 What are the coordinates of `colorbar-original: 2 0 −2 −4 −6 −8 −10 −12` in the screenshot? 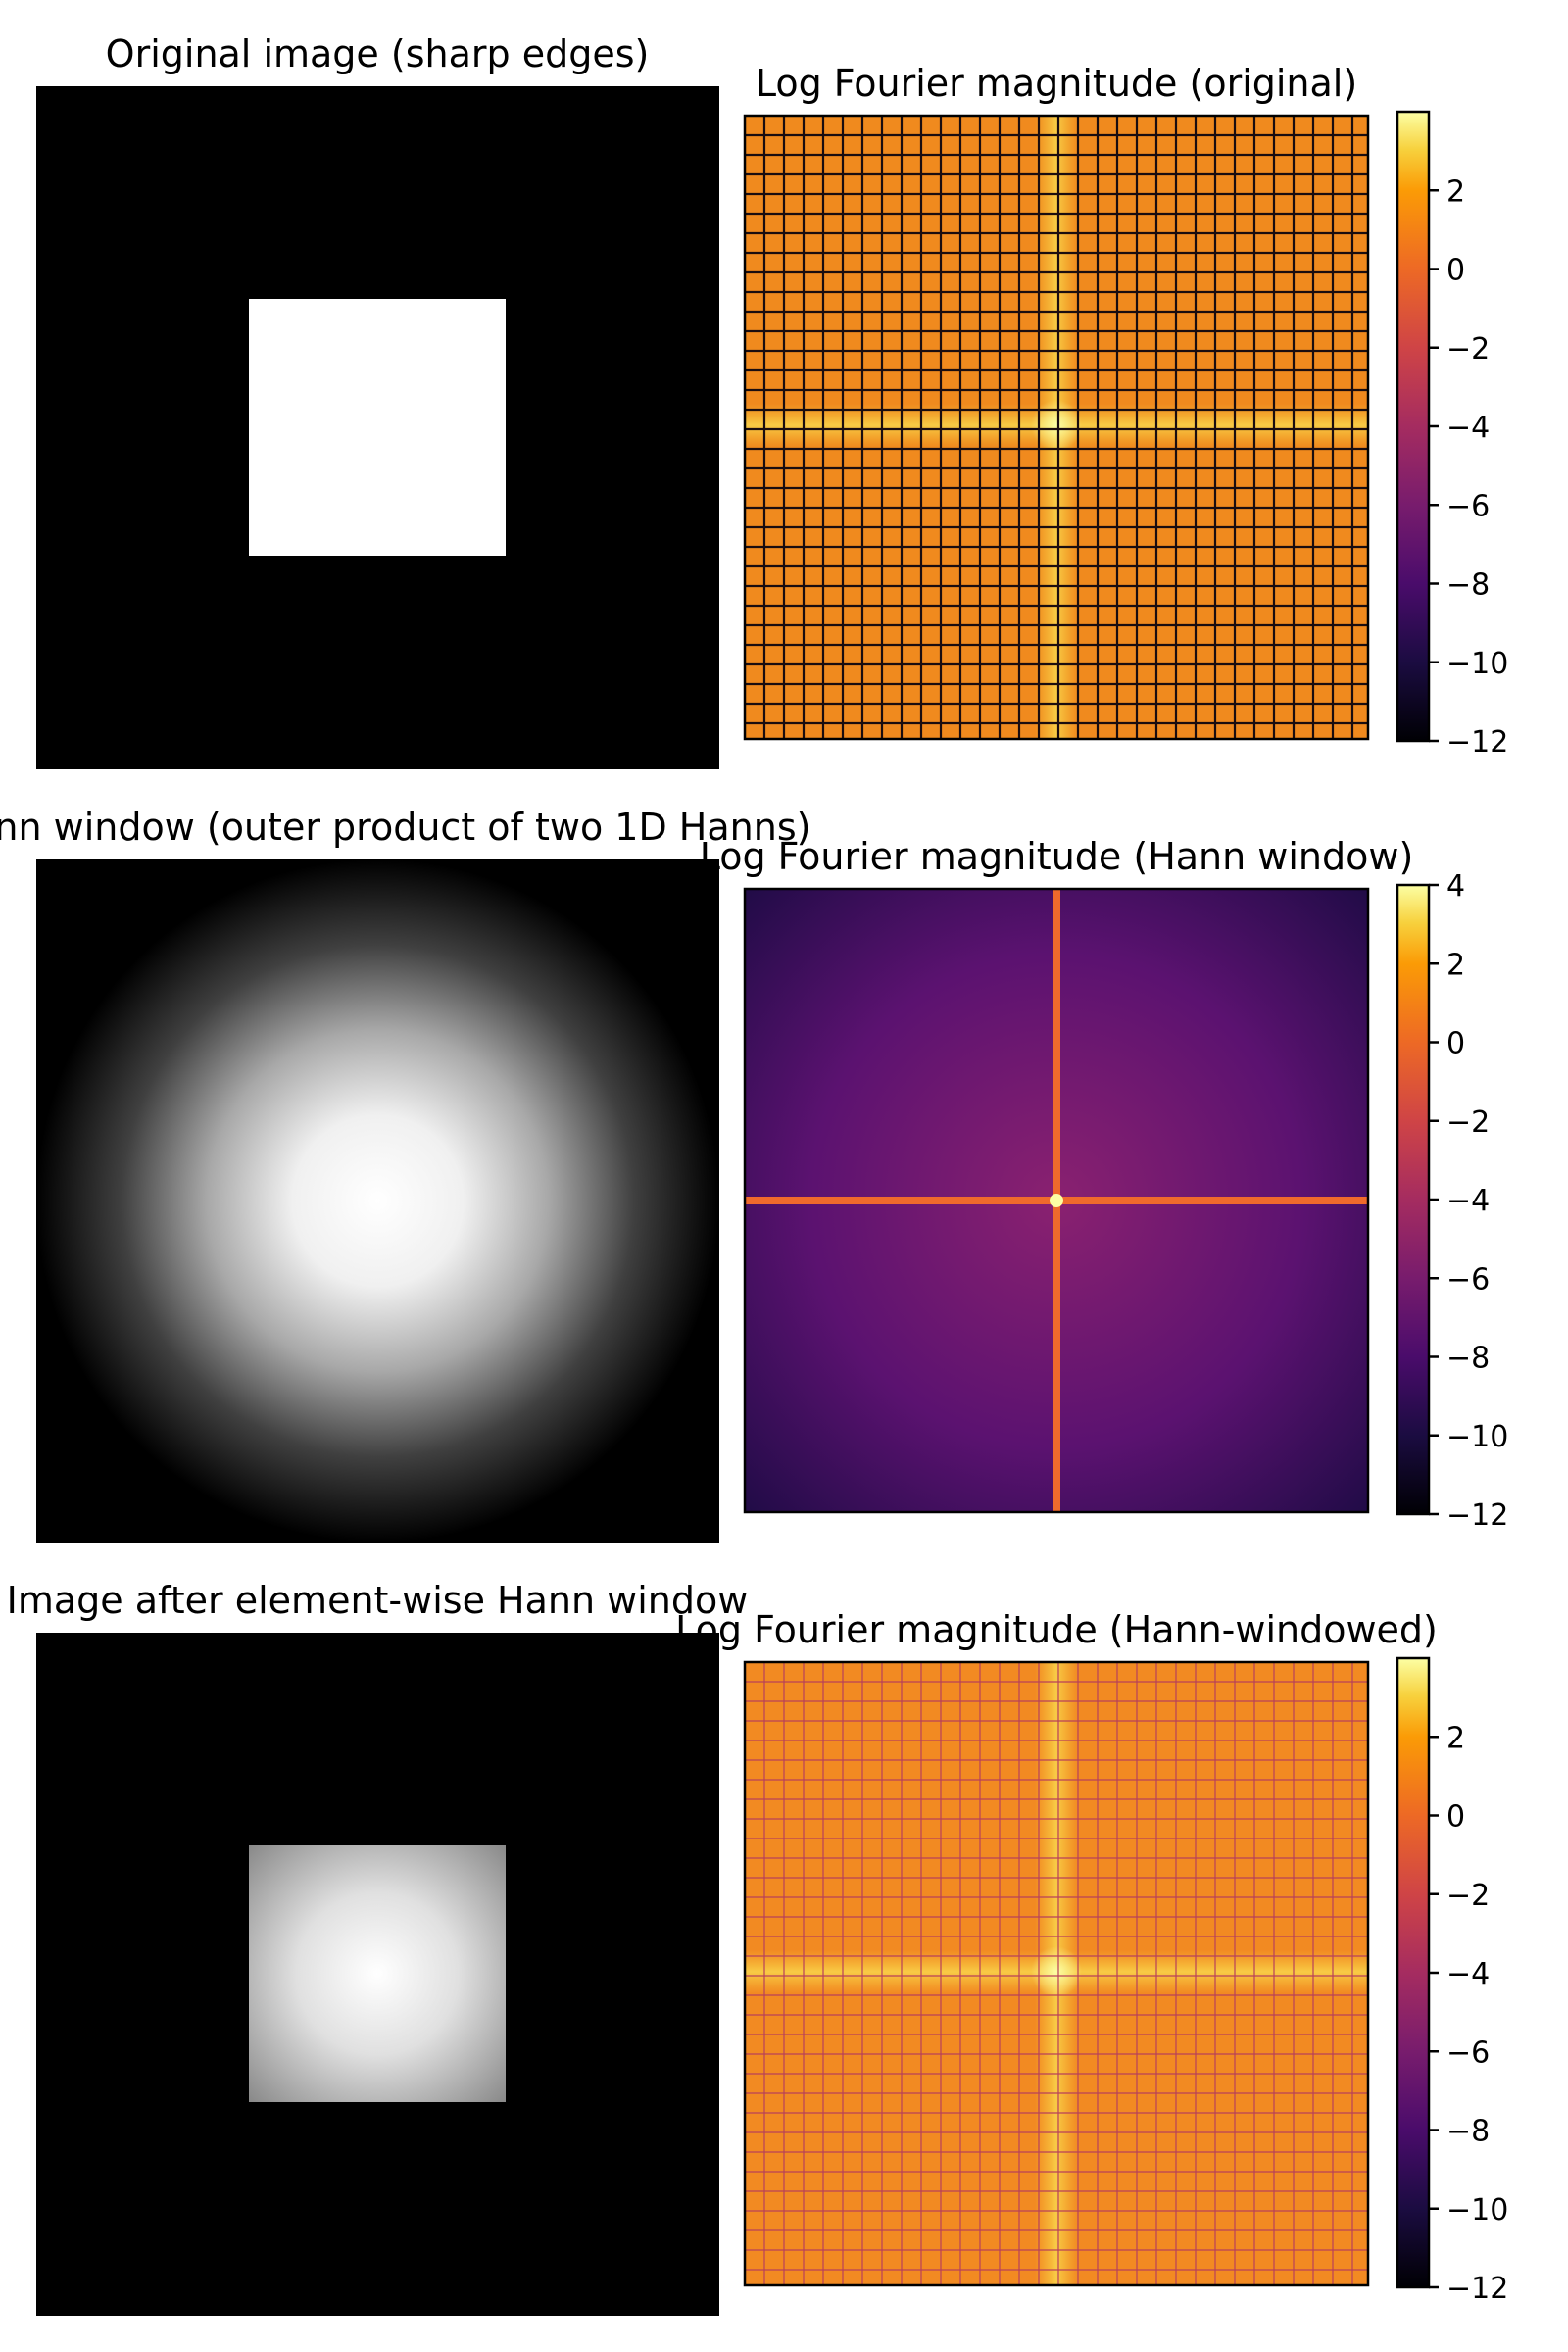 It's located at (1452, 435).